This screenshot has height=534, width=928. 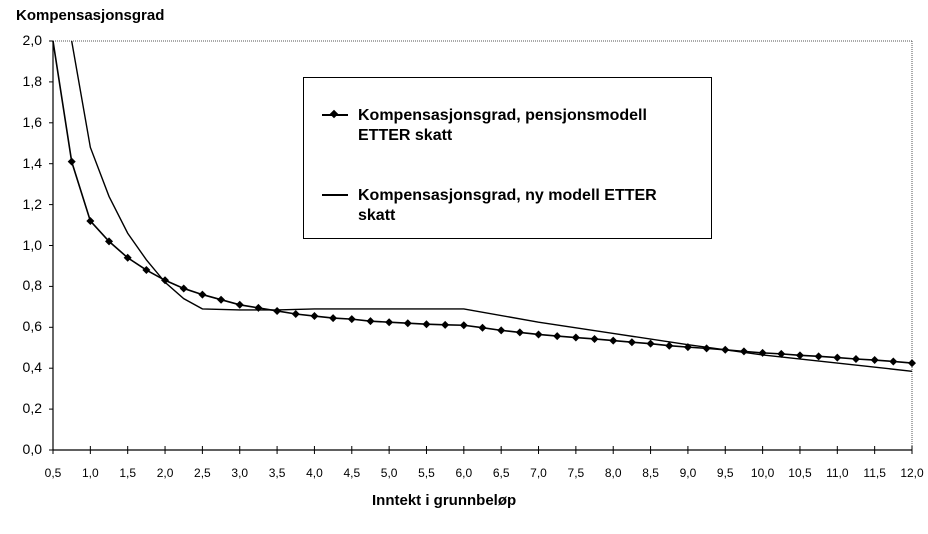 What do you see at coordinates (444, 500) in the screenshot?
I see `x-axis-title: Inntekt i grunnbeløp` at bounding box center [444, 500].